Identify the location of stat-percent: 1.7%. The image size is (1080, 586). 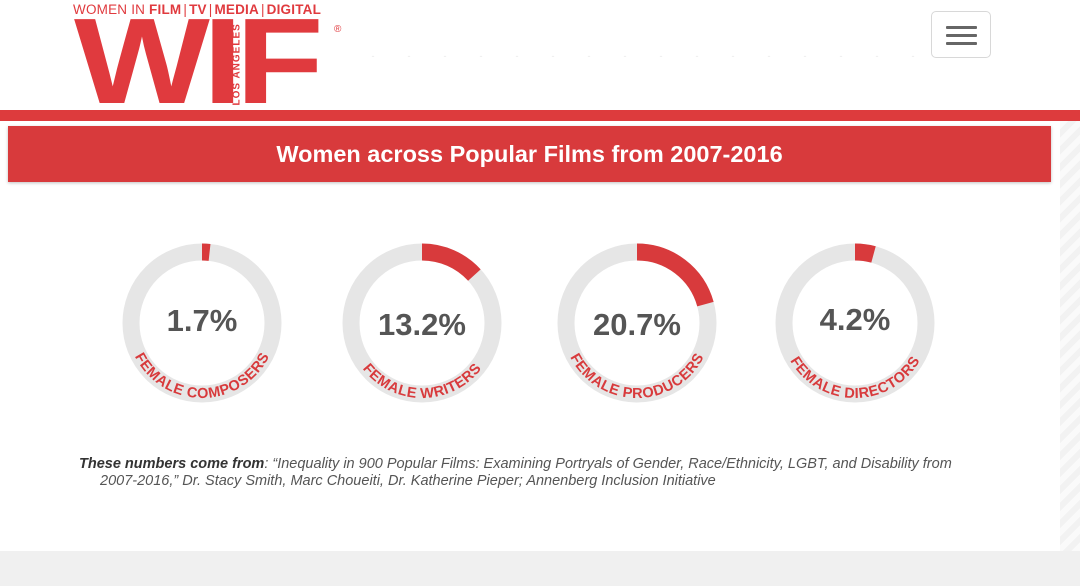
(202, 320).